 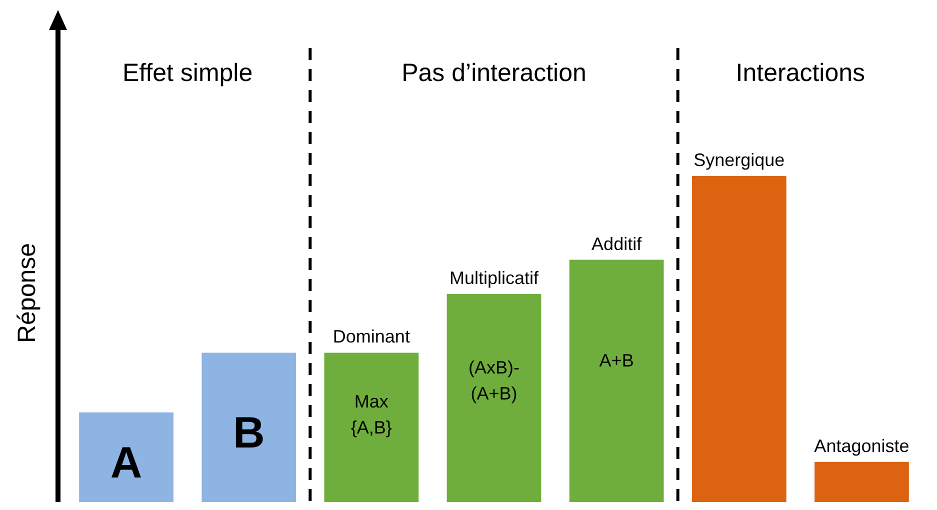 What do you see at coordinates (494, 278) in the screenshot?
I see `x-tick-label: Multiplicatif` at bounding box center [494, 278].